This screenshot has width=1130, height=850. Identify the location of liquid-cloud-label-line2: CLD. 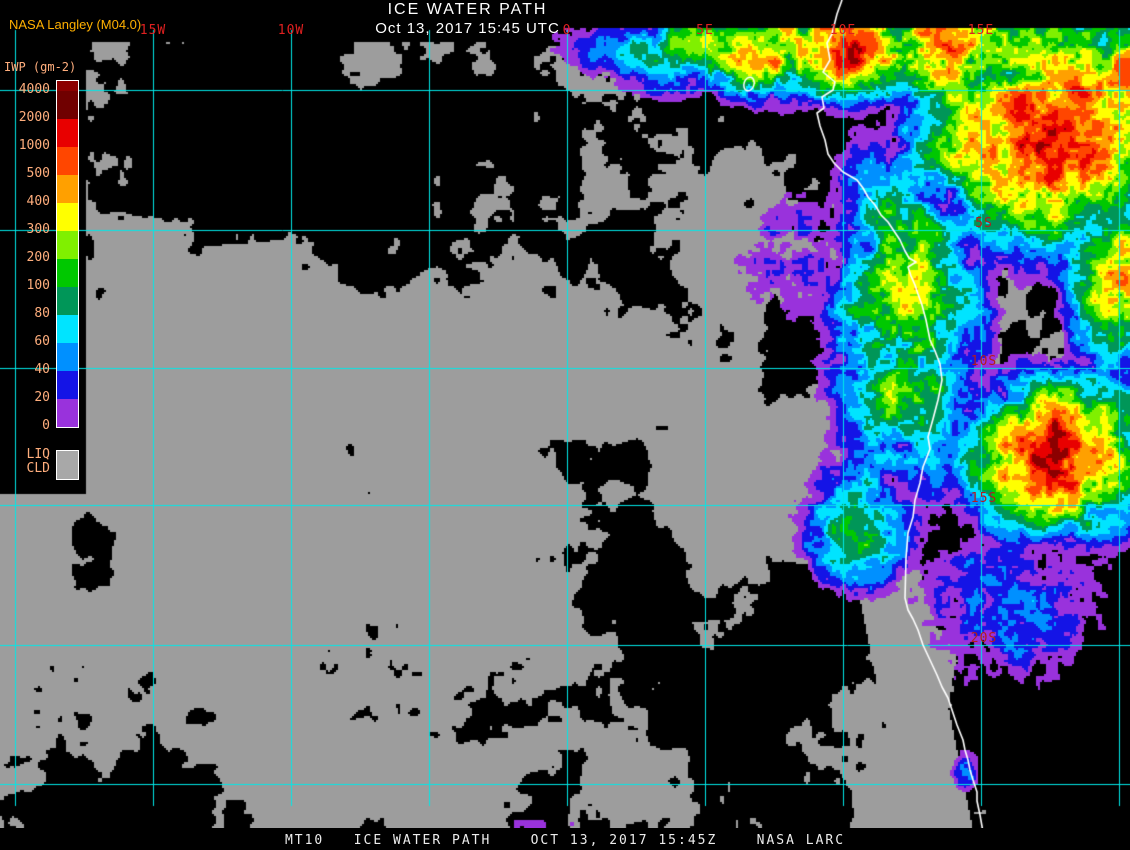
(38, 468).